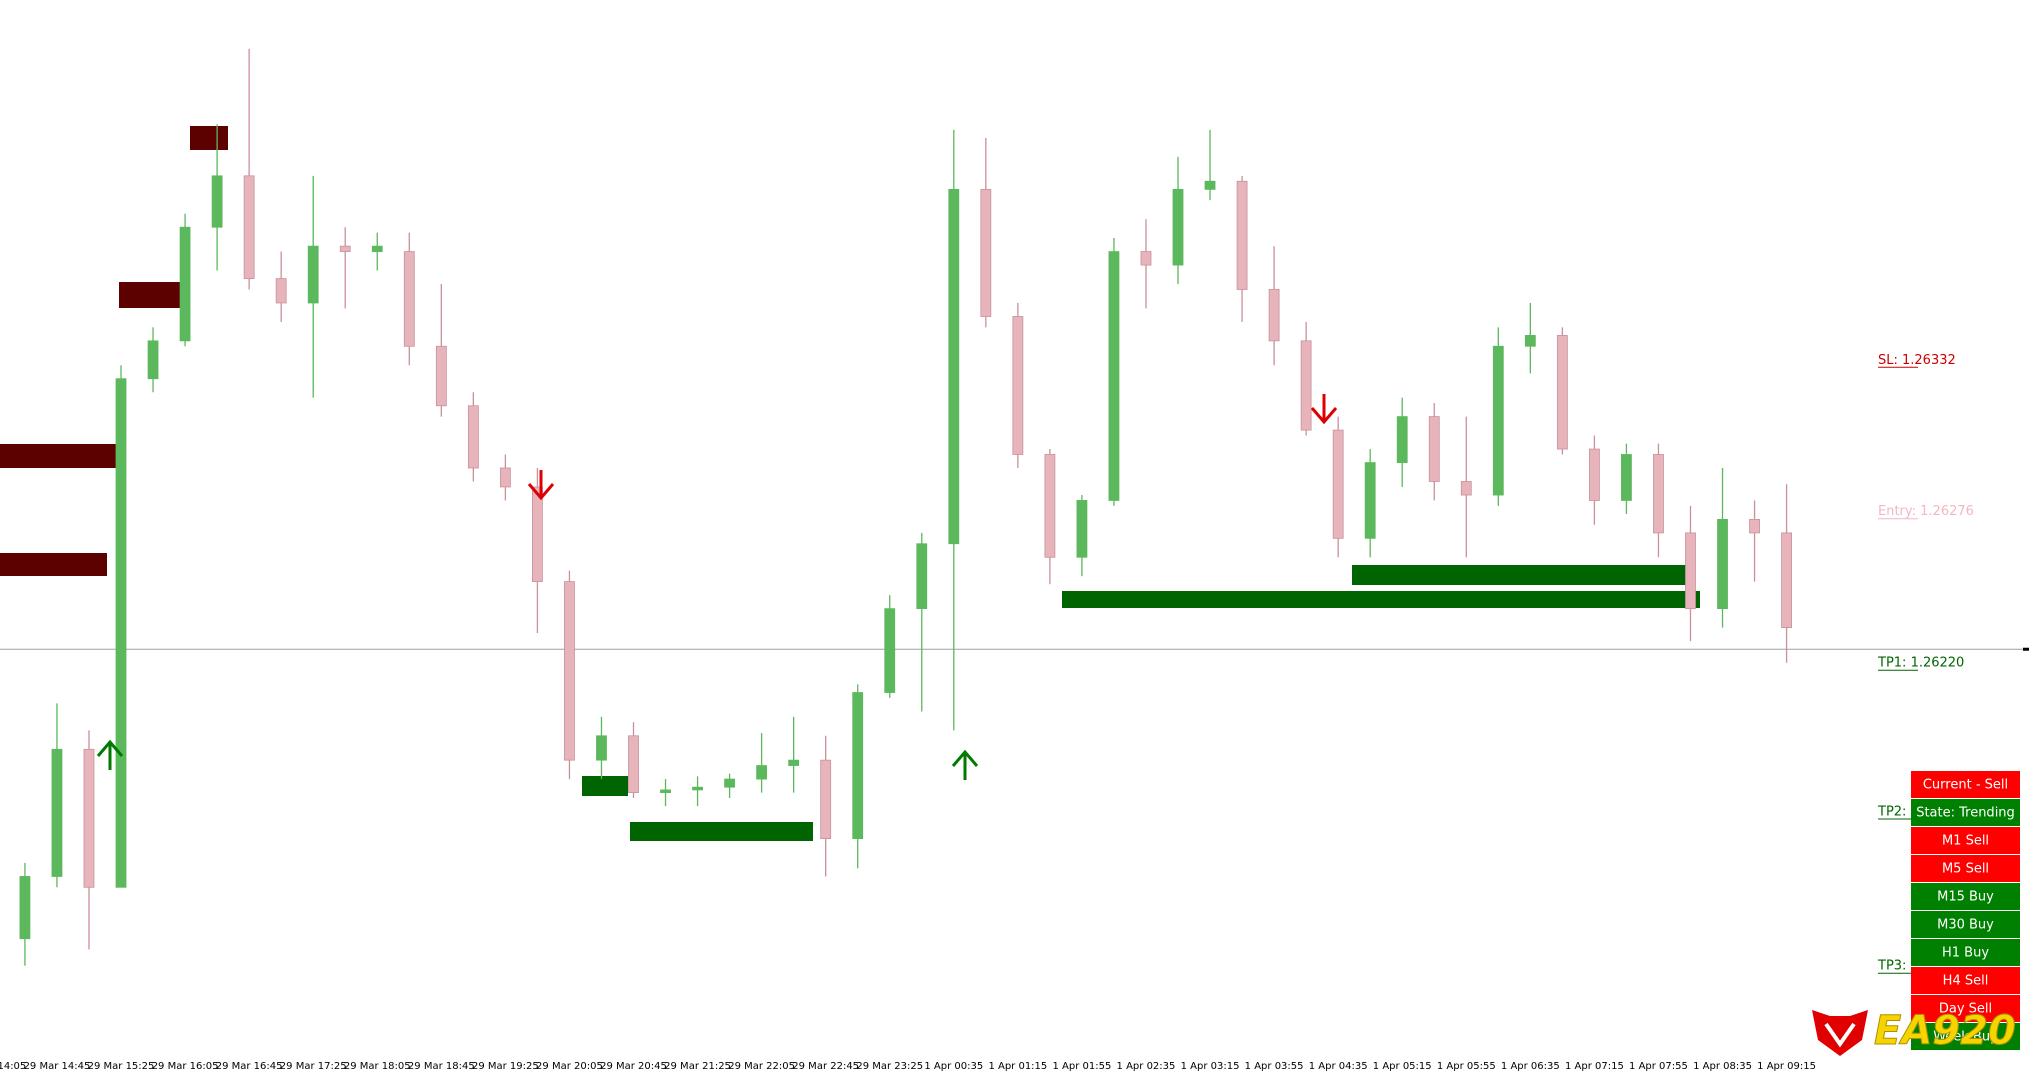 The width and height of the screenshot is (2029, 1073). Describe the element at coordinates (505, 1066) in the screenshot. I see `x-tick-label: 29 Mar 19:25` at that location.